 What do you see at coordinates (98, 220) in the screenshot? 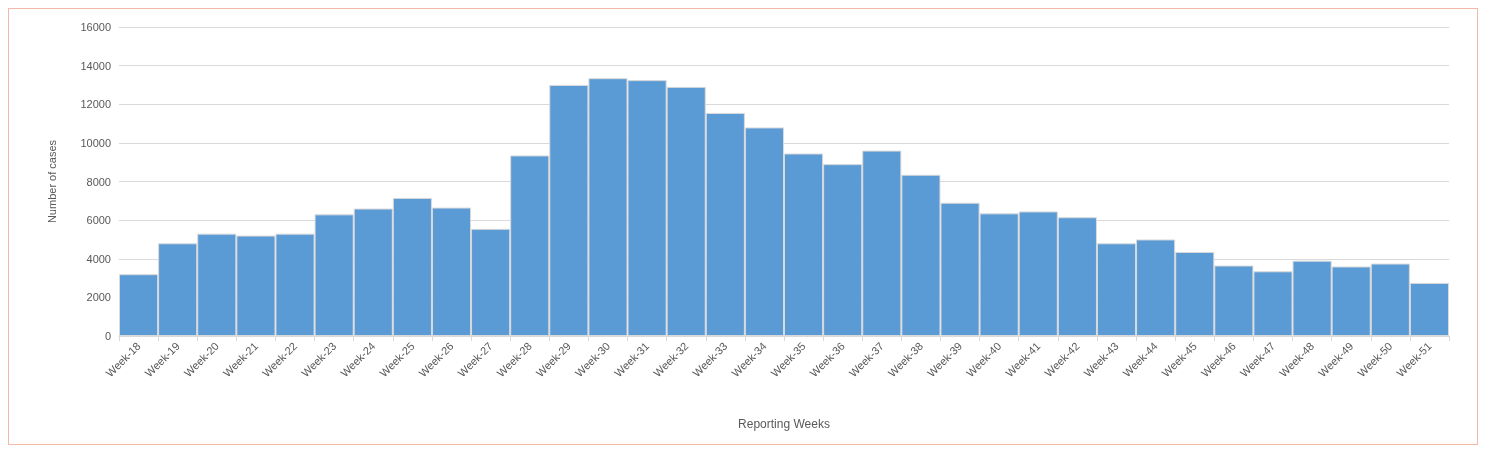
I see `y-tick-label: 6000` at bounding box center [98, 220].